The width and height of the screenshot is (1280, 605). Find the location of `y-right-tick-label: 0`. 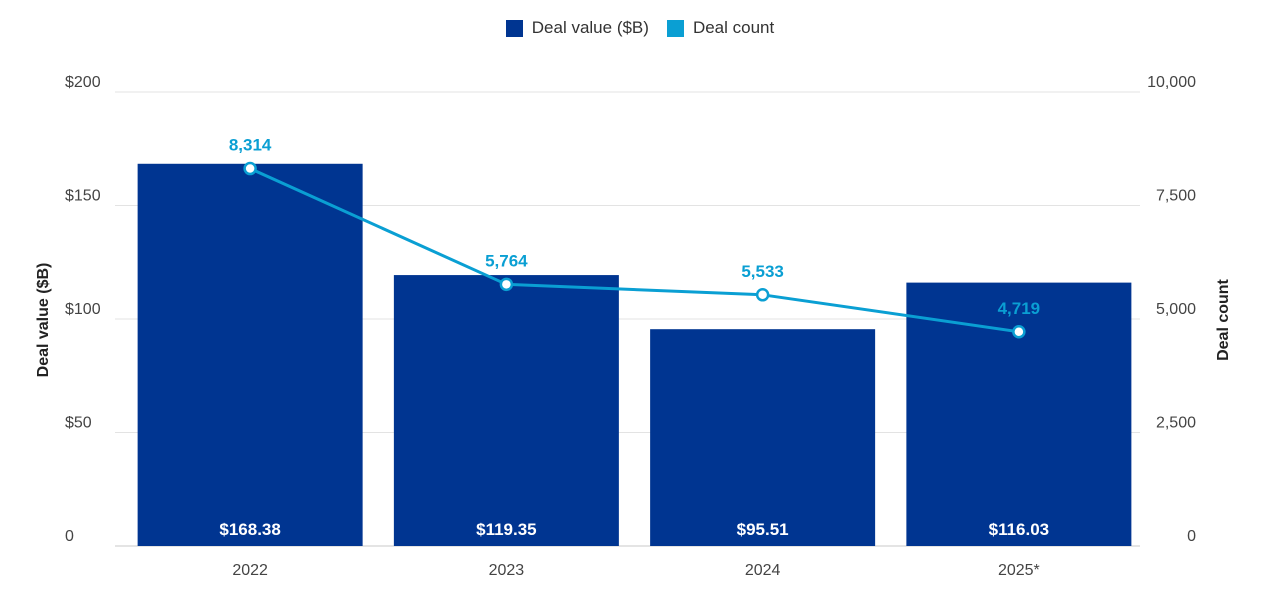

y-right-tick-label: 0 is located at coordinates (1191, 536).